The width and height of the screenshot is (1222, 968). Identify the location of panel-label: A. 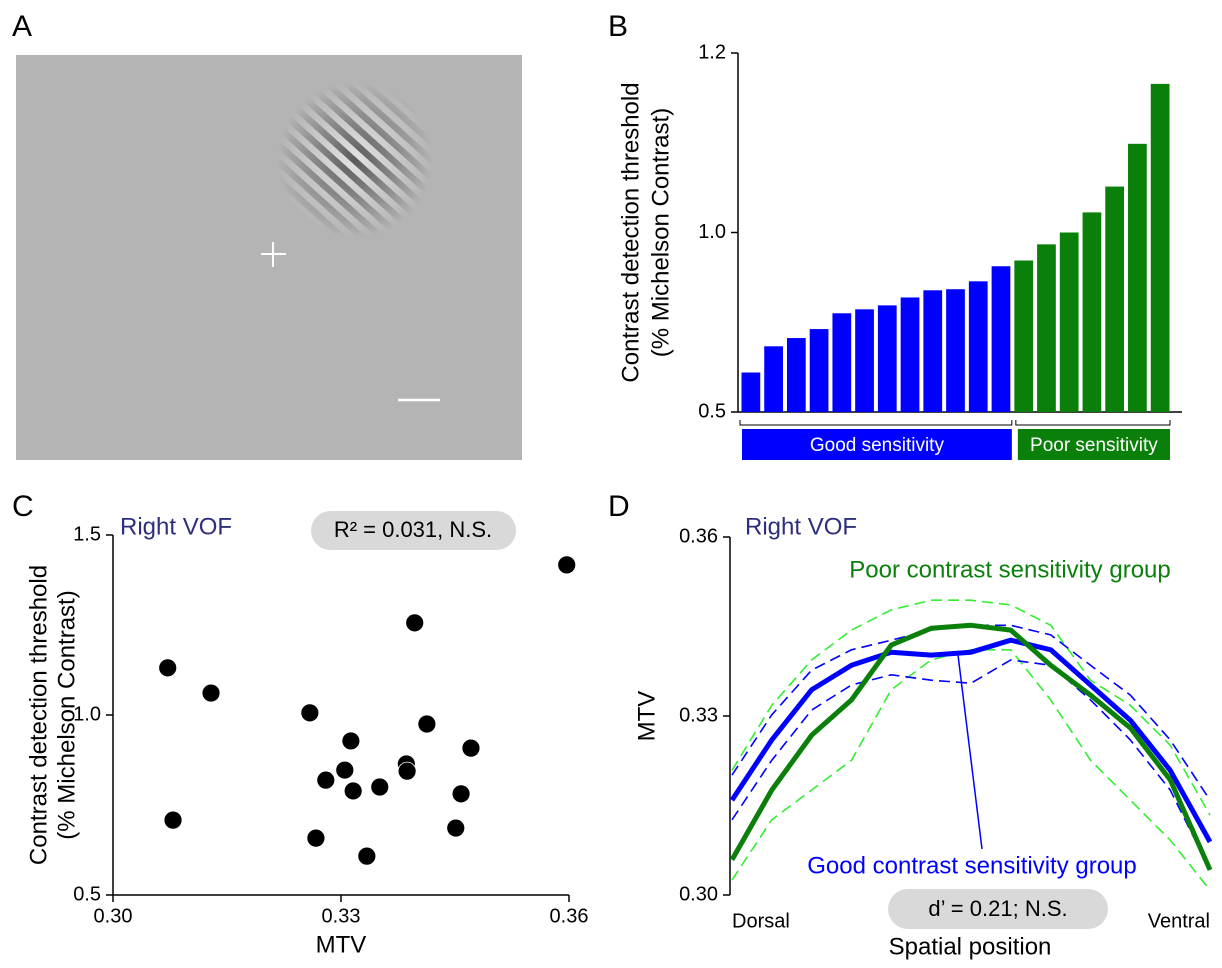
(22, 26).